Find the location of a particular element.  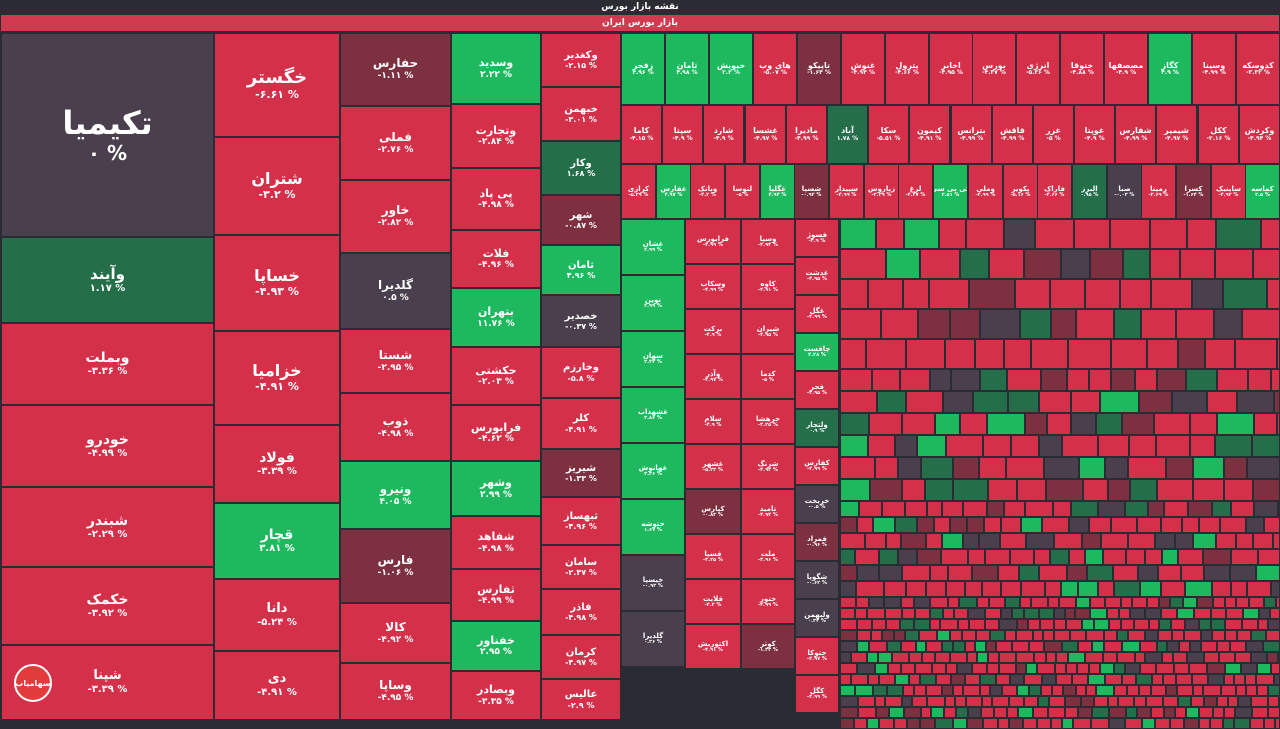

tile-main: وبصادر -۳.۳۵ % is located at coordinates (496, 695).